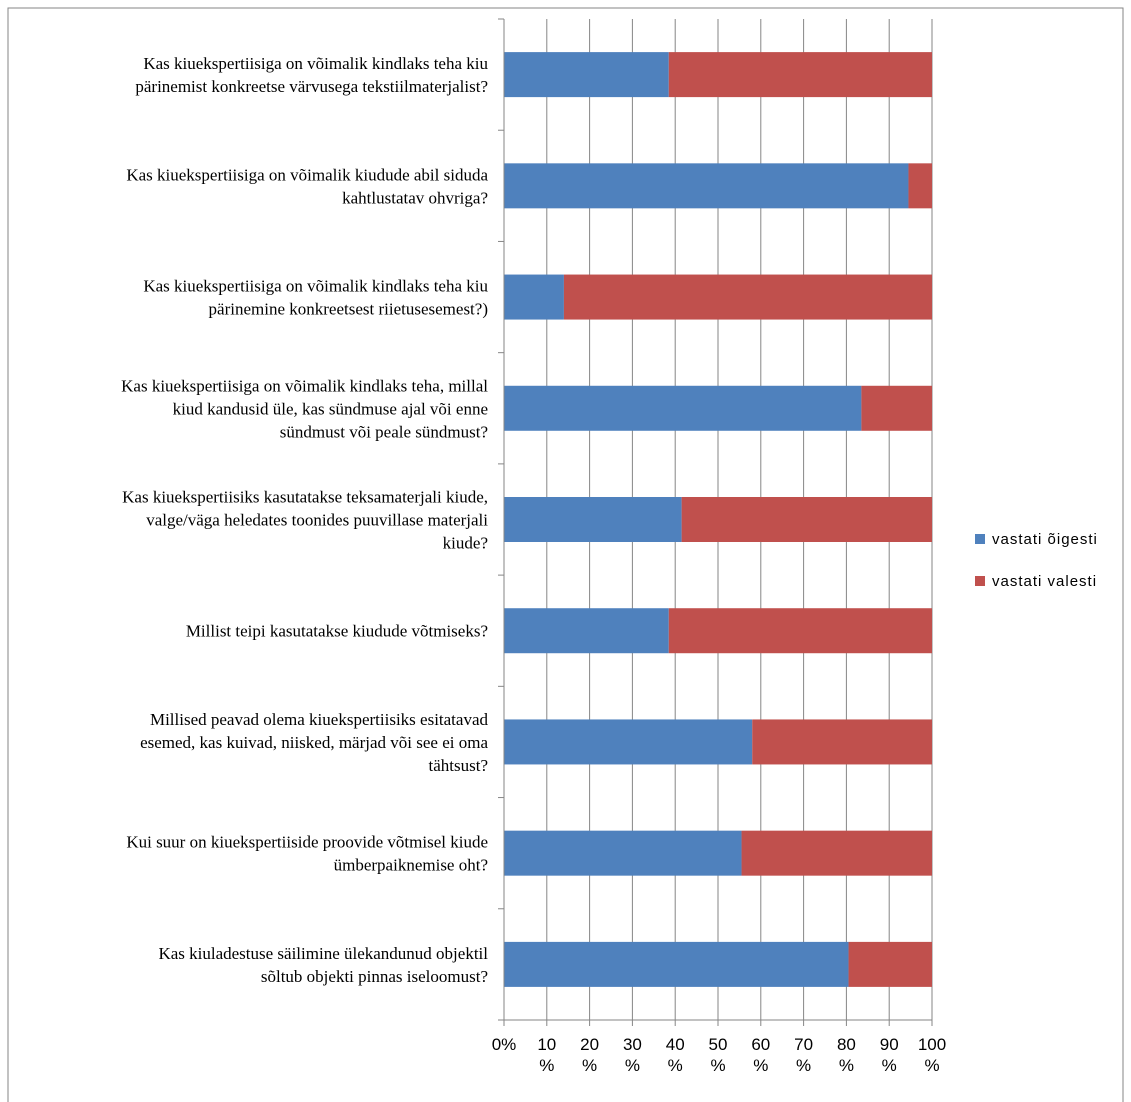 This screenshot has width=1131, height=1102. I want to click on x-tick-label-line: 40, so click(675, 1044).